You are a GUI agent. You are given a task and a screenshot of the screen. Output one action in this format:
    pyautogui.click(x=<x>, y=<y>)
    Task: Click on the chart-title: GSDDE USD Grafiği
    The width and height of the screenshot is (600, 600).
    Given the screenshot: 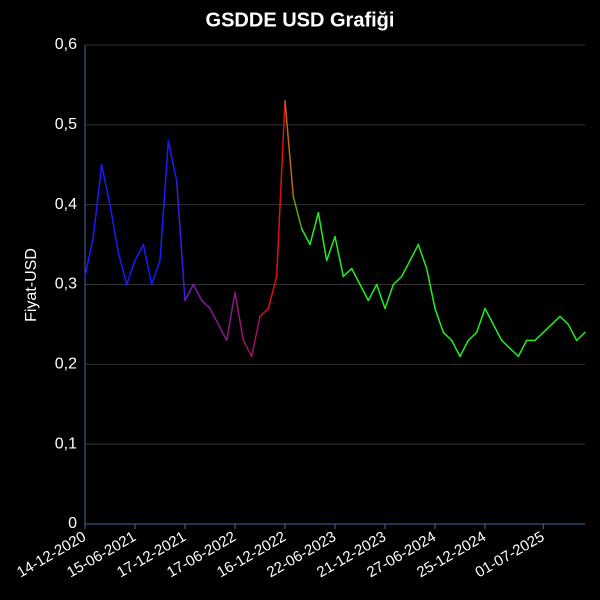 What is the action you would take?
    pyautogui.click(x=300, y=20)
    